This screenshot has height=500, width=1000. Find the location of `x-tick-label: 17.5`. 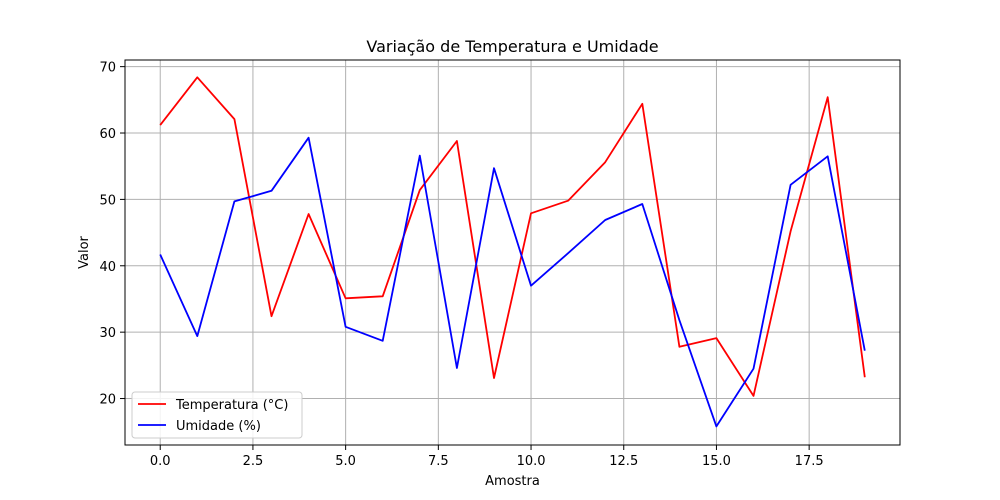

x-tick-label: 17.5 is located at coordinates (809, 461).